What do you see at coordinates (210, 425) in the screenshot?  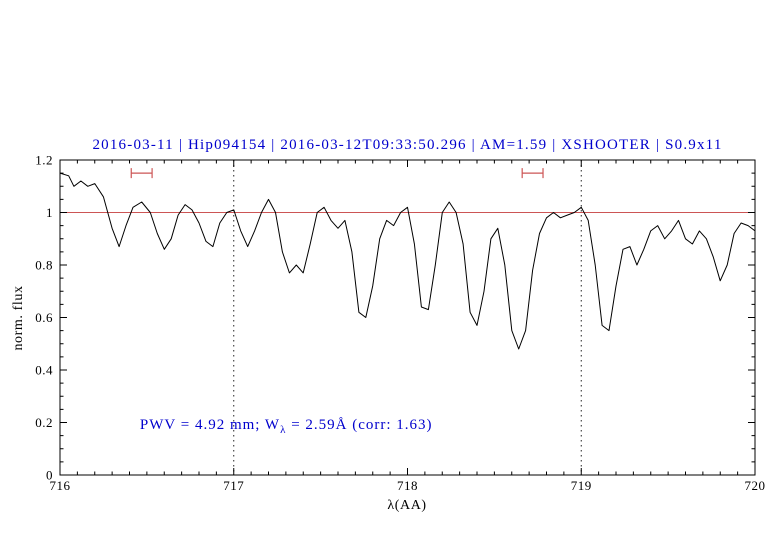 I see `pwv-annotation-prefix: PWV = 4.92 mm; W` at bounding box center [210, 425].